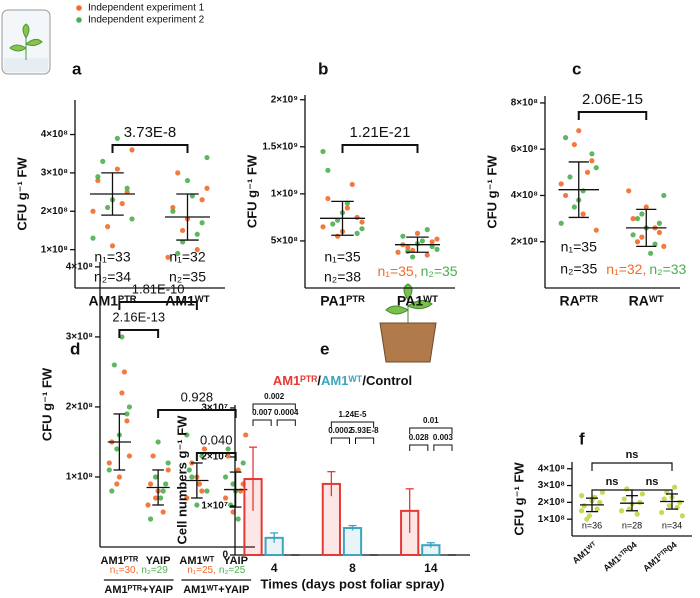 This screenshot has height=598, width=700. Describe the element at coordinates (214, 408) in the screenshot. I see `y-tick-label: 3×10⁷` at that location.